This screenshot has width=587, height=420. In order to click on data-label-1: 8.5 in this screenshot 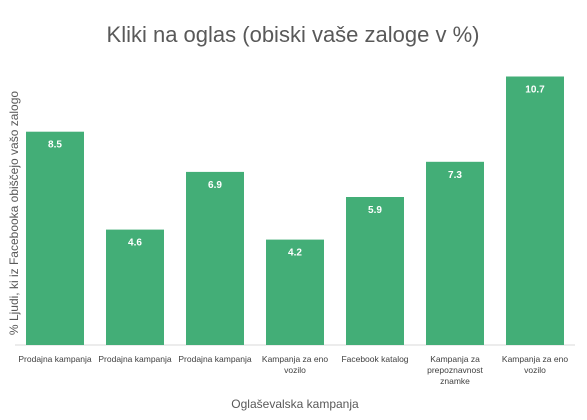, I will do `click(55, 145)`.